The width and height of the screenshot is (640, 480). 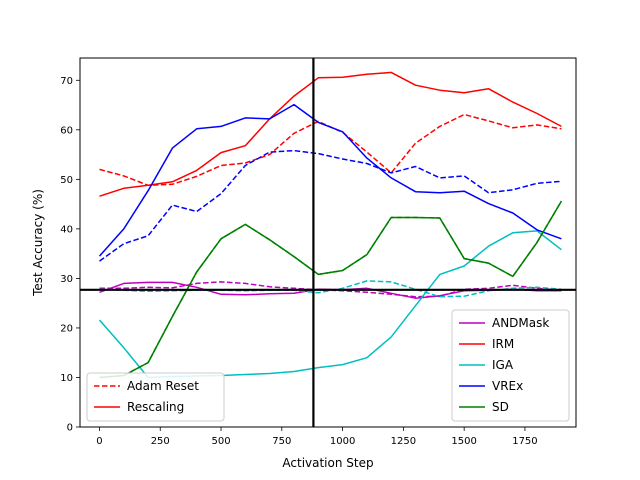 What do you see at coordinates (99, 441) in the screenshot?
I see `x-tick-label: 0` at bounding box center [99, 441].